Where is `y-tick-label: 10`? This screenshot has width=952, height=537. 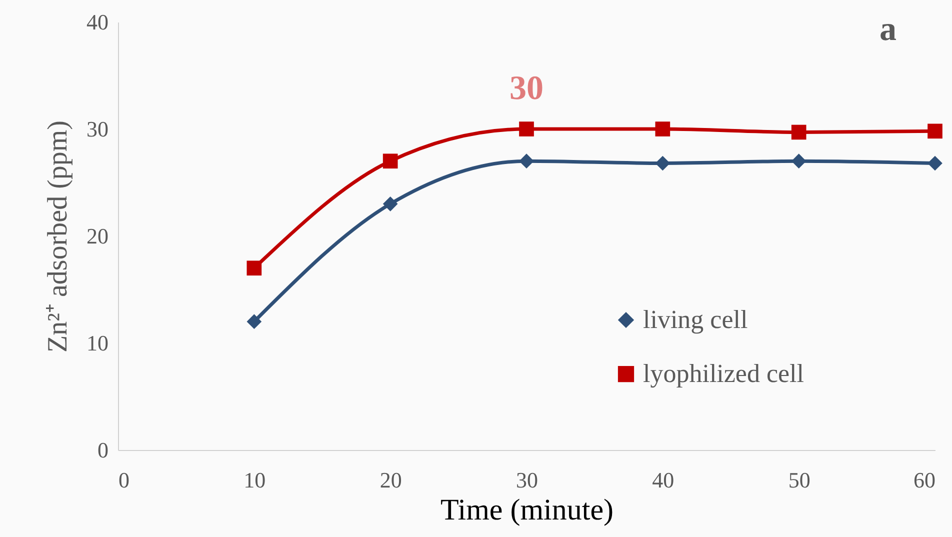 y-tick-label: 10 is located at coordinates (97, 343).